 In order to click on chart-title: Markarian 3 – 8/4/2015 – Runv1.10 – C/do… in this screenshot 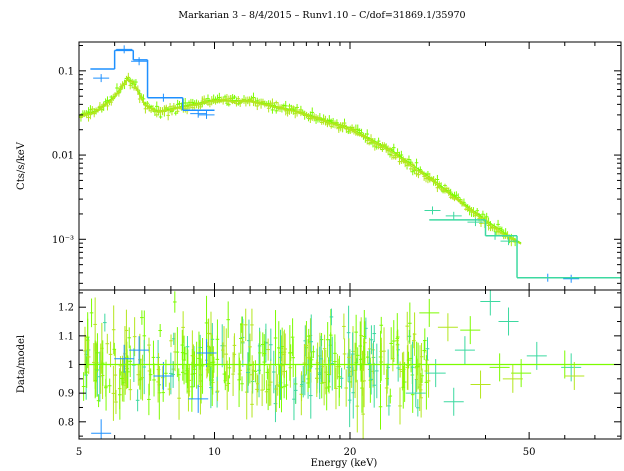, I will do `click(321, 15)`.